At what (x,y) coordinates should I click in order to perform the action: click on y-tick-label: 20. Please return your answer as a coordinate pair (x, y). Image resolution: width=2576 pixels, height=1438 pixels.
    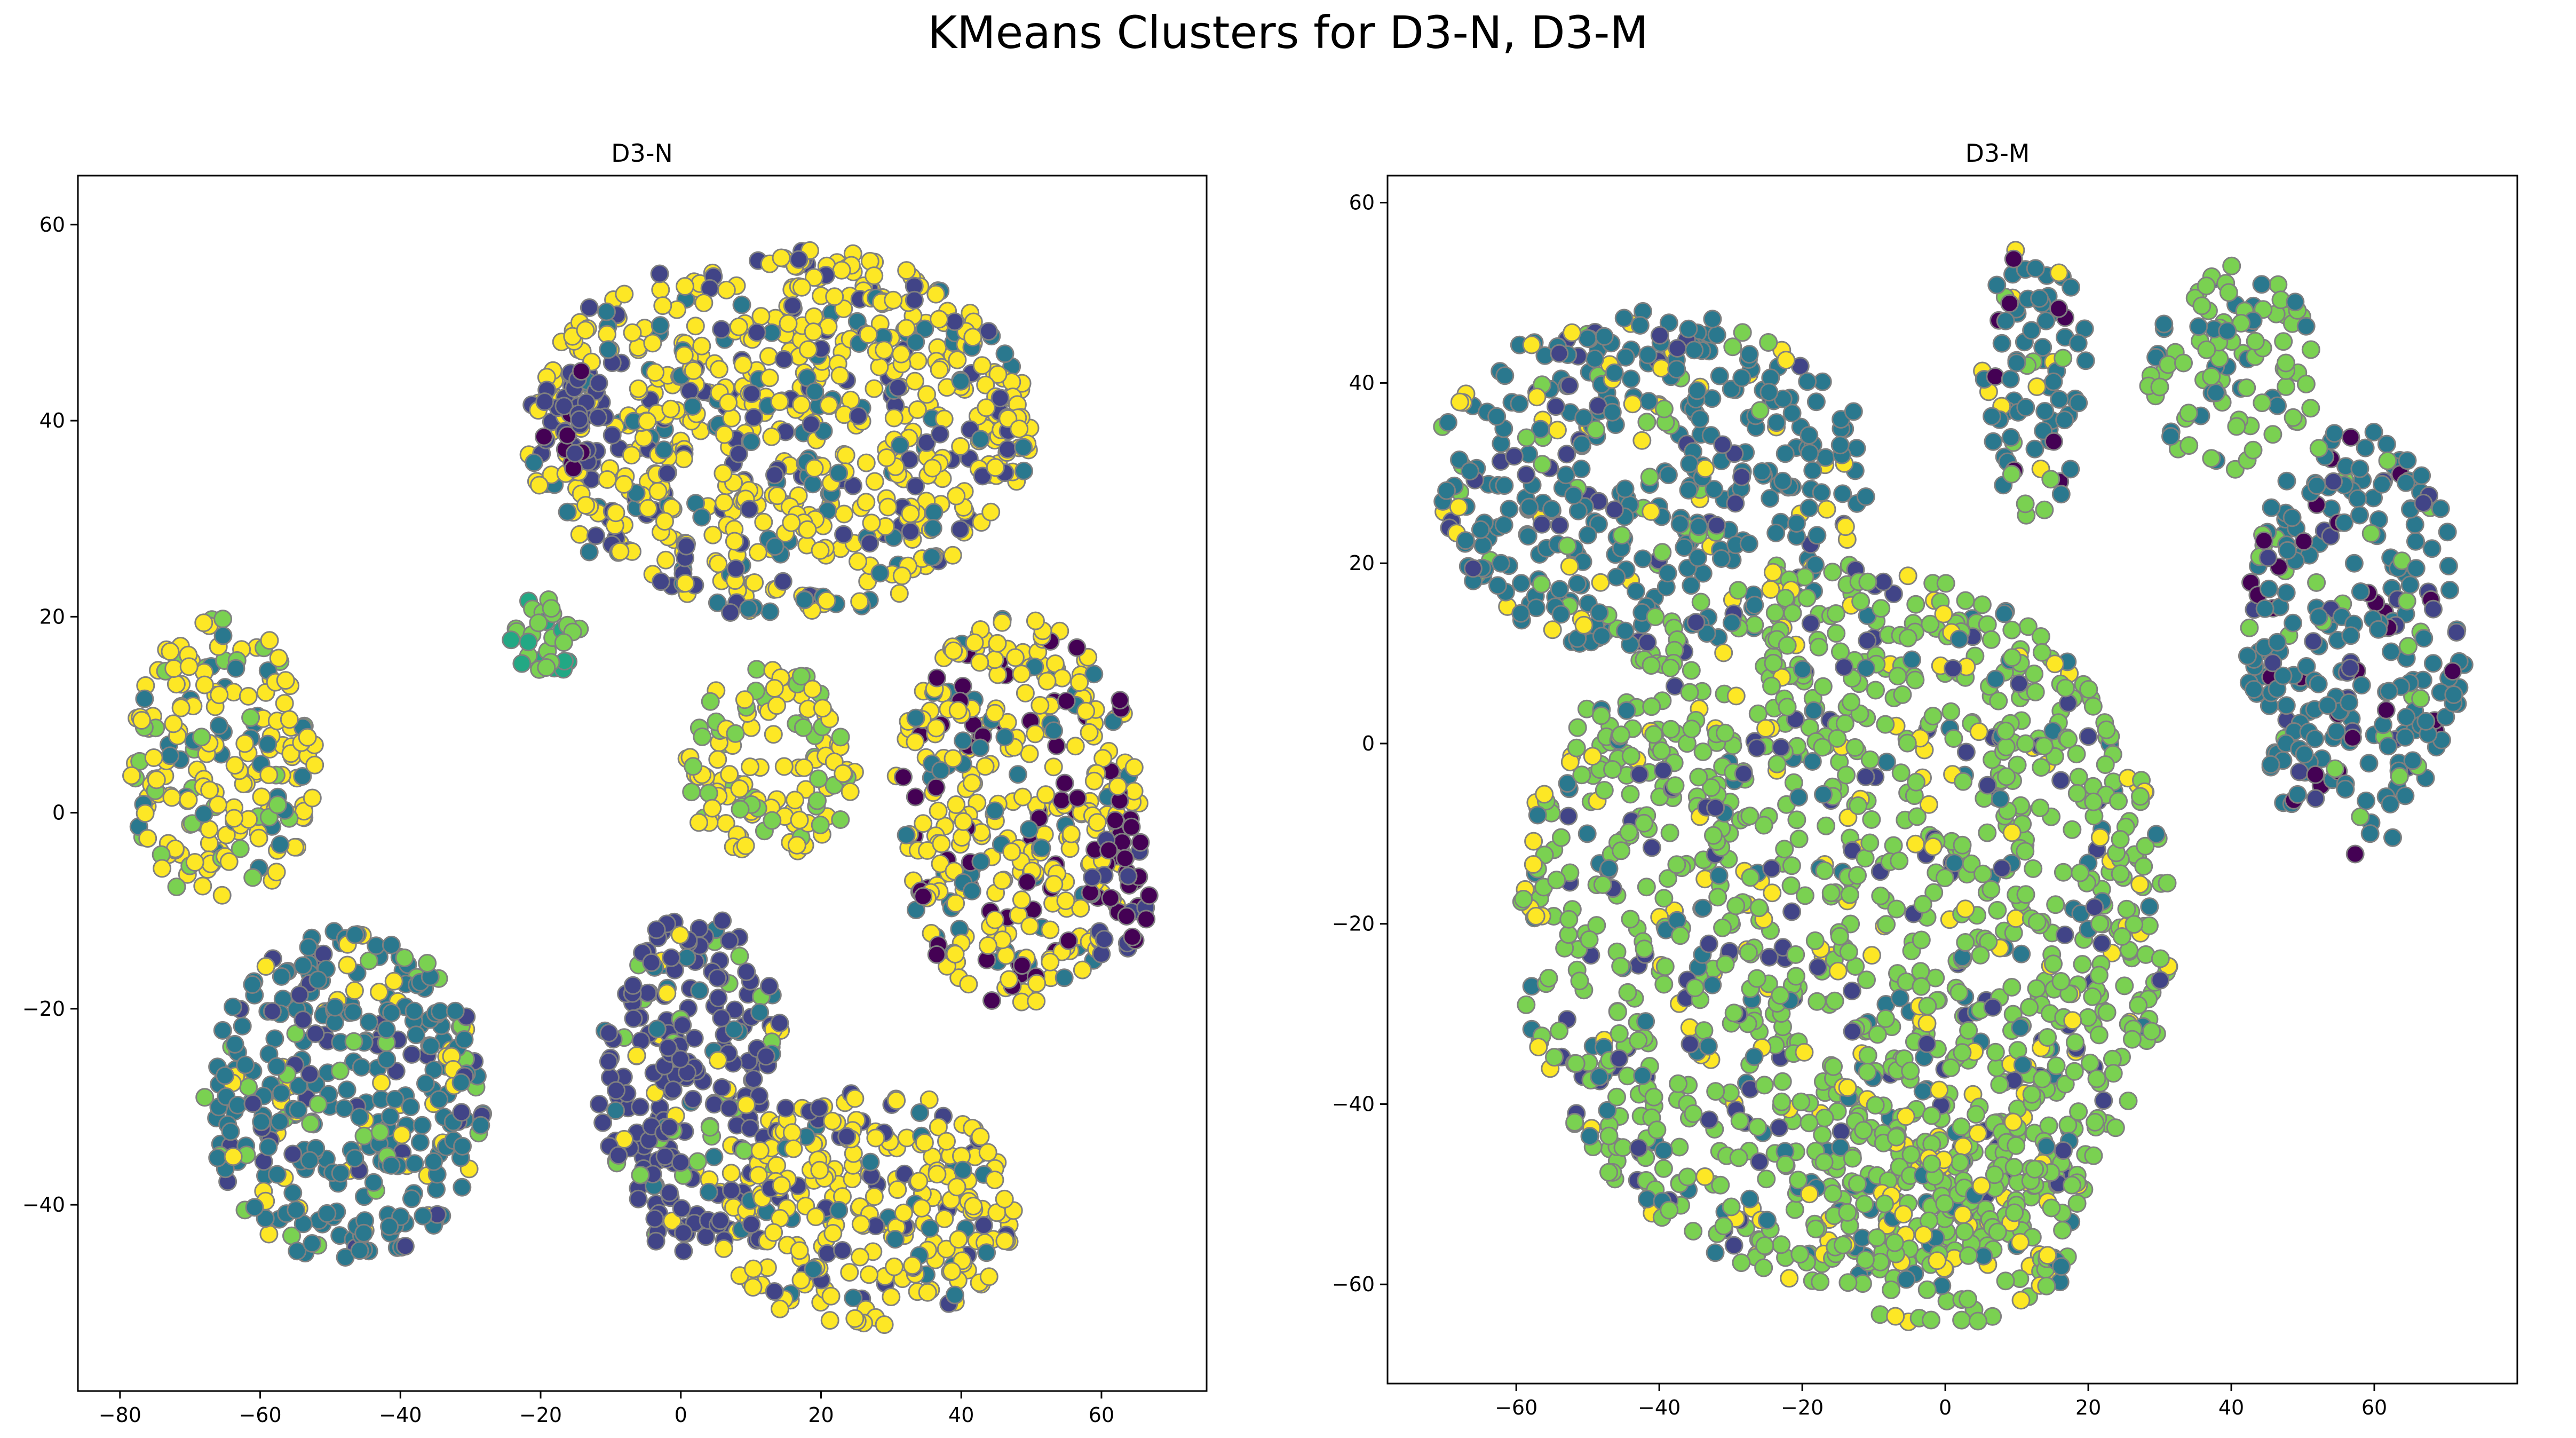
    Looking at the image, I should click on (52, 616).